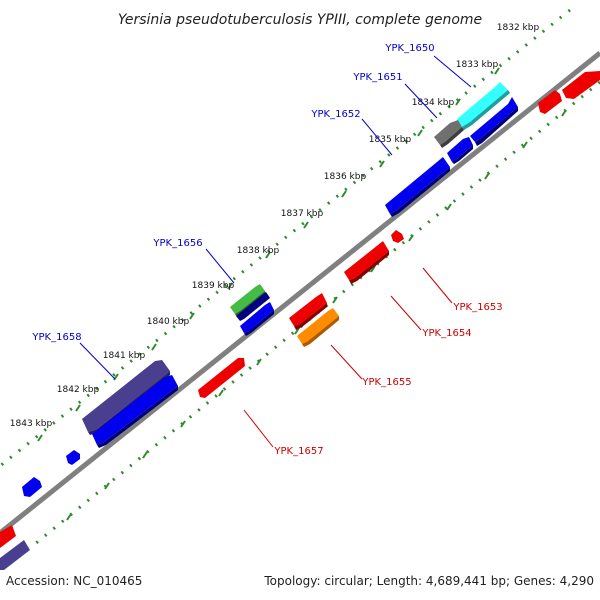 This screenshot has height=600, width=600. I want to click on gene-label-ypk-1650: YPK_1650, so click(409, 48).